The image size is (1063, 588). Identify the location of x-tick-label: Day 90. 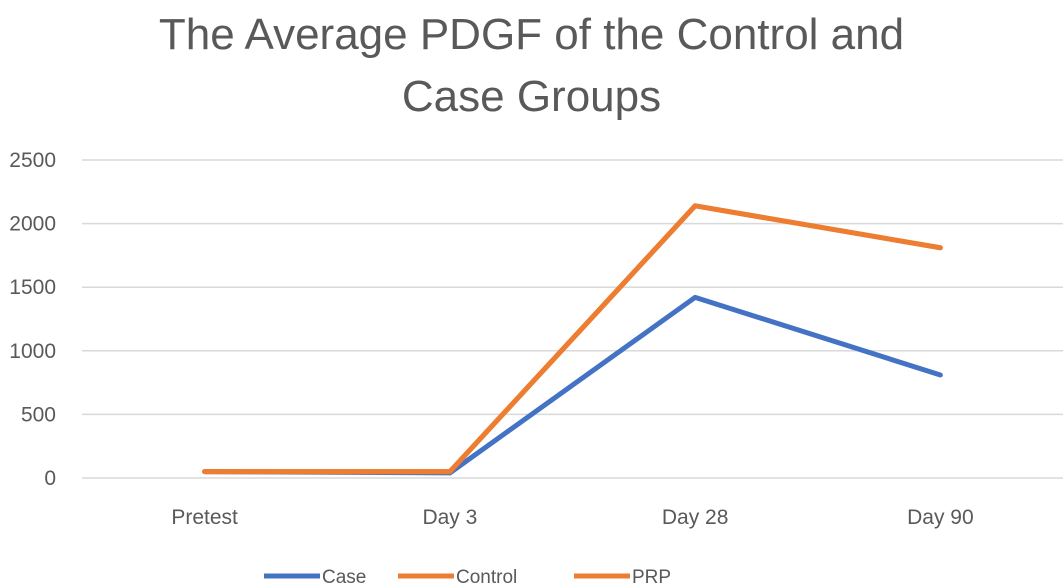
(940, 517).